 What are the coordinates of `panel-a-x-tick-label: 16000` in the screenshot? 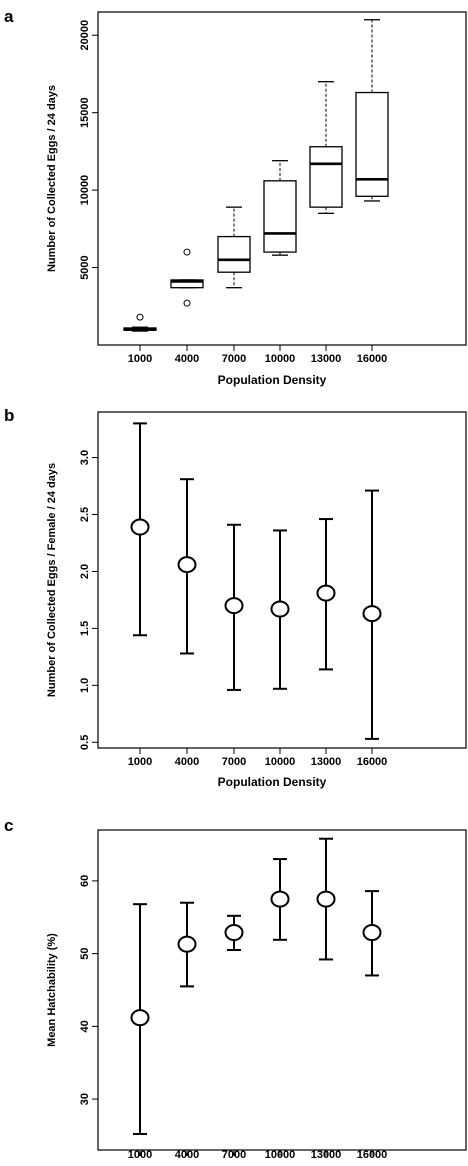 It's located at (372, 359).